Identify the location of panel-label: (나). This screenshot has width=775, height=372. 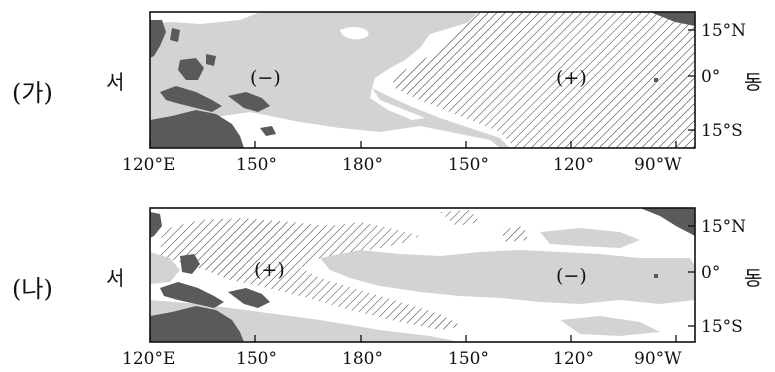
(32, 289).